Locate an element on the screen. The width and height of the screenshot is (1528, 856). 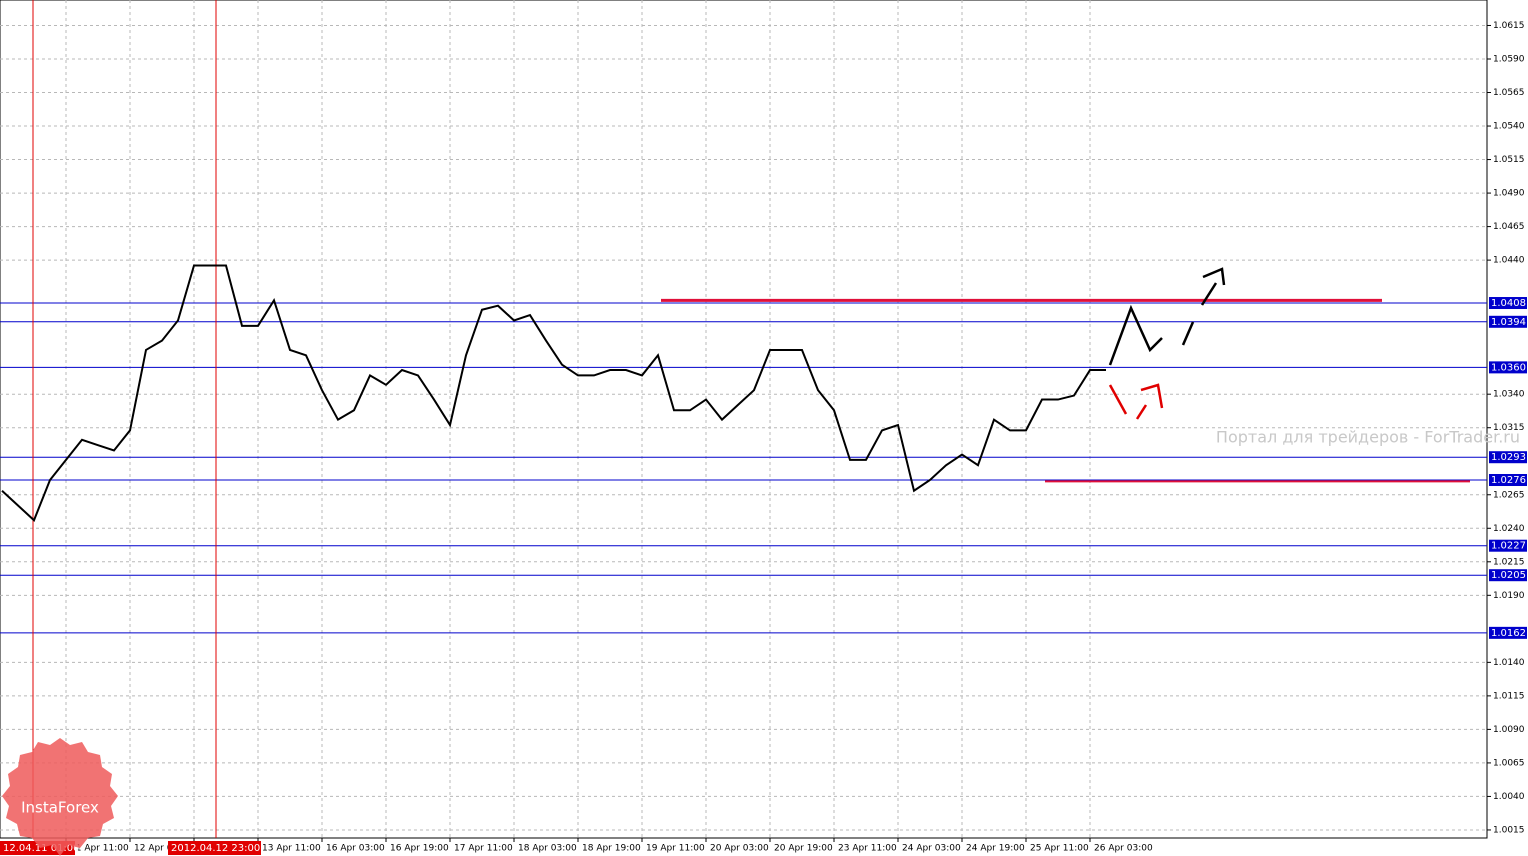
x-tick-label: 26 Apr 03:00 is located at coordinates (1123, 849).